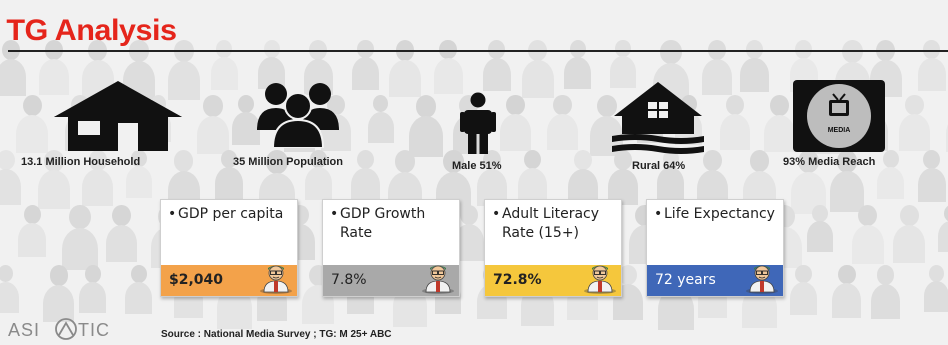 This screenshot has width=948, height=345. Describe the element at coordinates (478, 51) in the screenshot. I see `title-divider` at that location.